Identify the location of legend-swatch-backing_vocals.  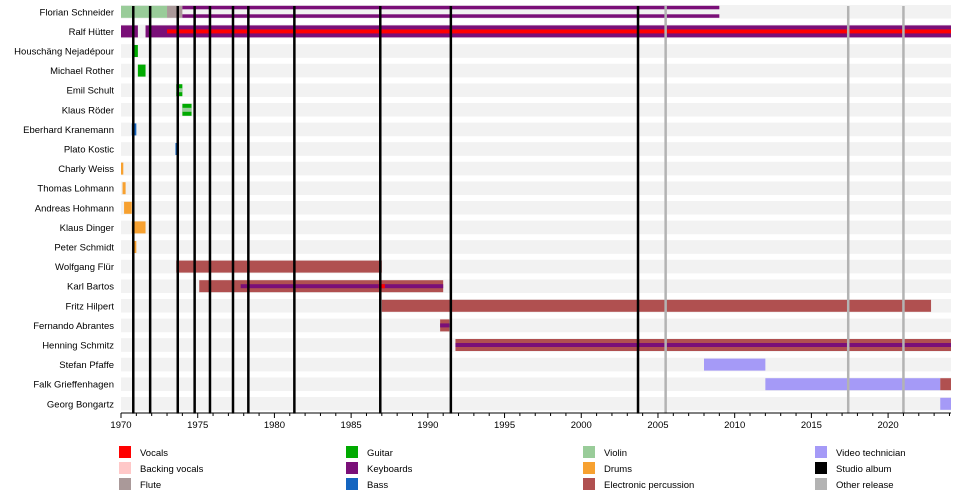
(125, 468).